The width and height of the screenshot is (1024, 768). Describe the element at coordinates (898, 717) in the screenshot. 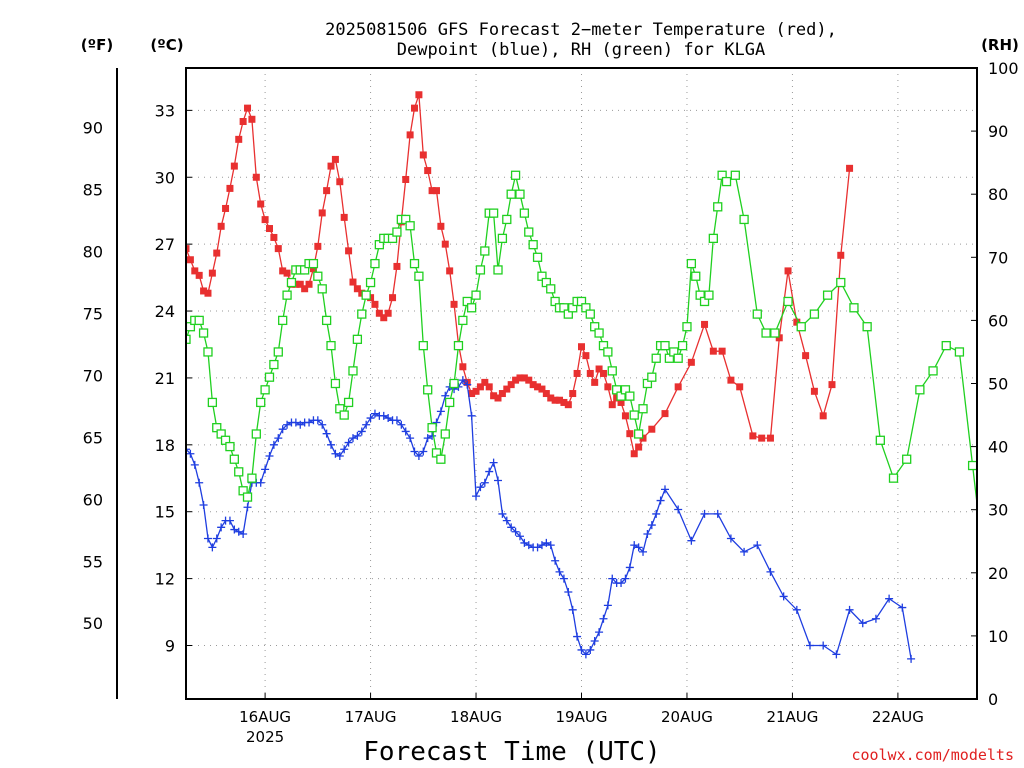

I see `x-tick-label: 22AUG` at that location.